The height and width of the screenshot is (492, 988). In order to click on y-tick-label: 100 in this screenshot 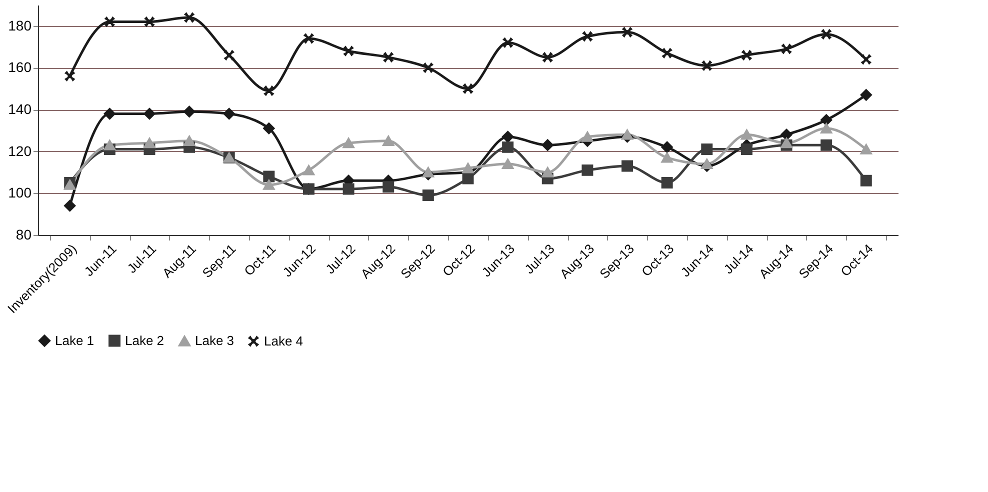, I will do `click(20, 192)`.